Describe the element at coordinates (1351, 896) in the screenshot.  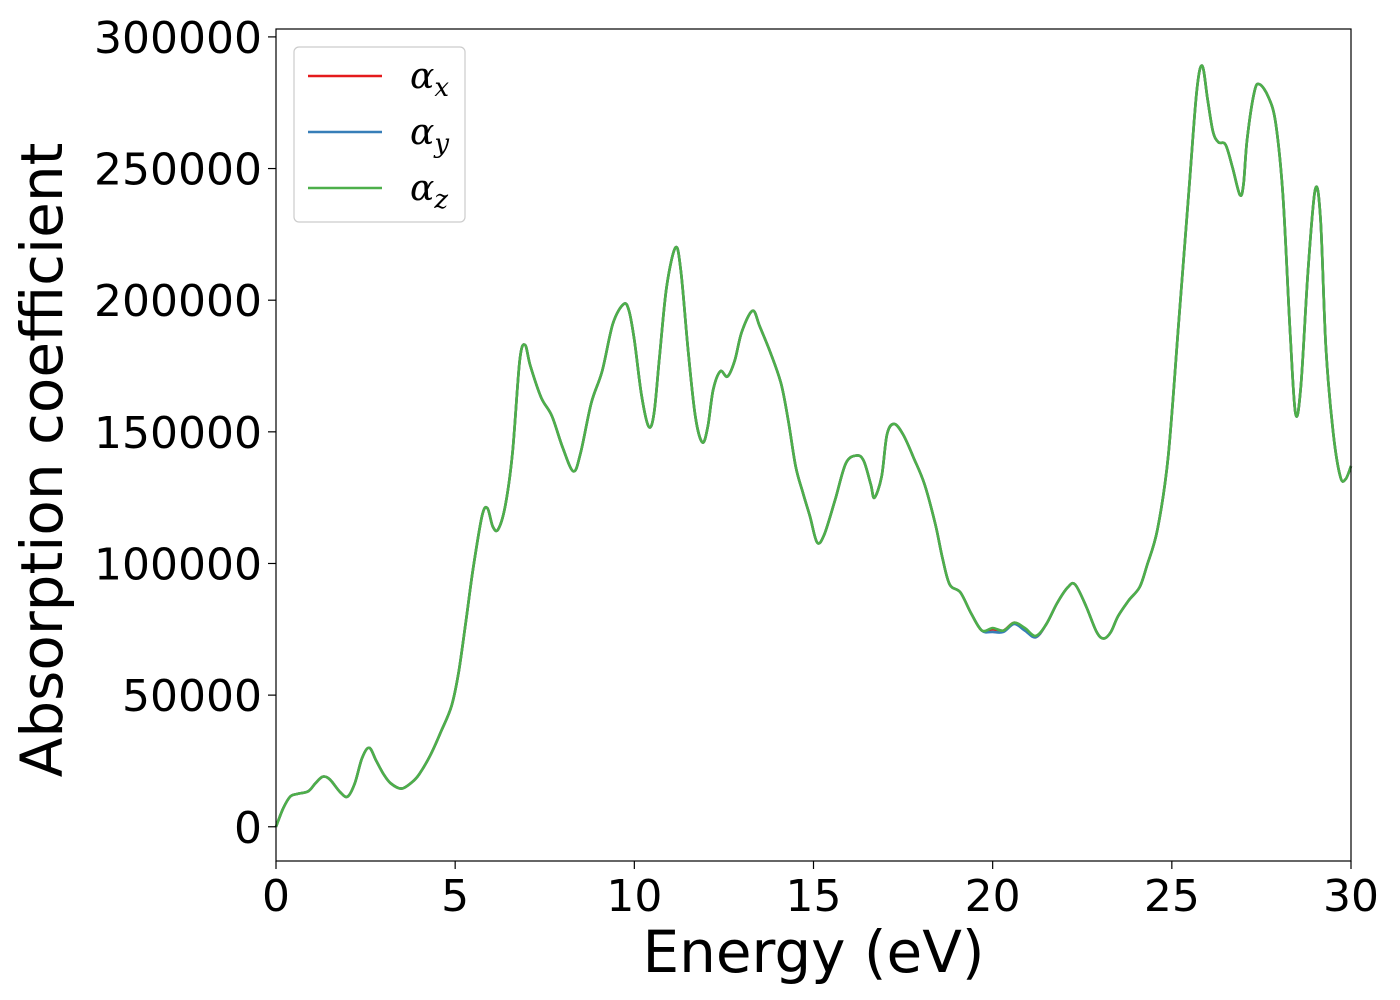
I see `x-tick-label: 30` at that location.